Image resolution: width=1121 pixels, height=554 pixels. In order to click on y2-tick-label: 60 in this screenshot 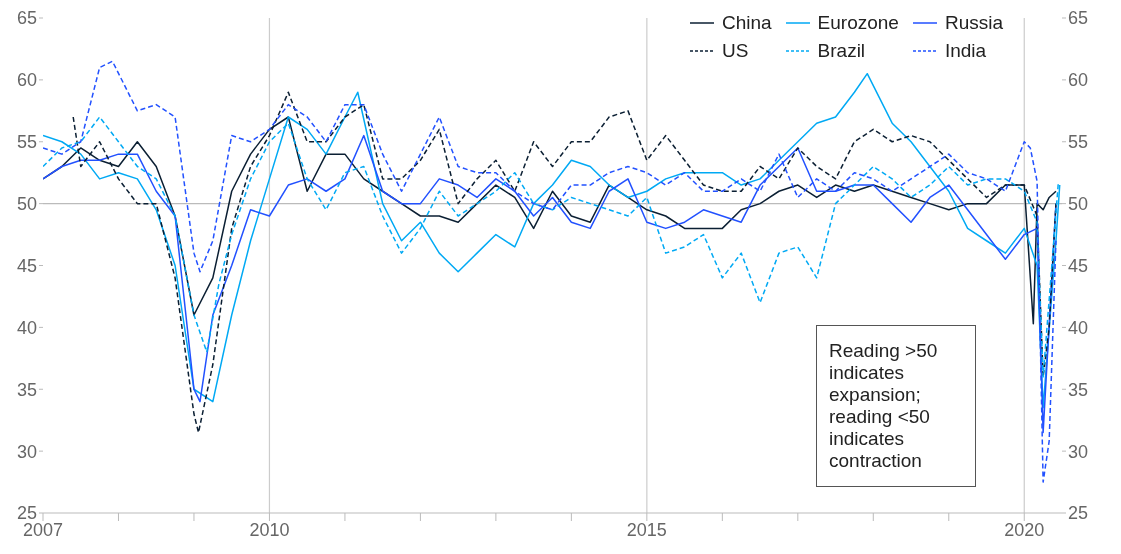, I will do `click(1078, 80)`.